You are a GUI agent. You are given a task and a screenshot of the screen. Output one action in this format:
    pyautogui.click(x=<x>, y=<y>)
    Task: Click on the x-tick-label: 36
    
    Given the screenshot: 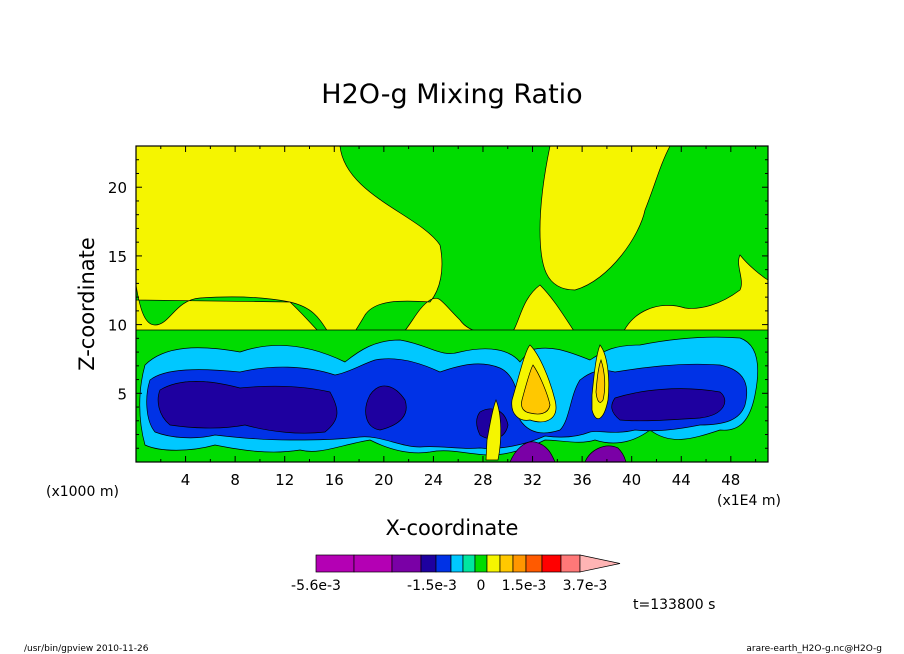 What is the action you would take?
    pyautogui.click(x=582, y=480)
    